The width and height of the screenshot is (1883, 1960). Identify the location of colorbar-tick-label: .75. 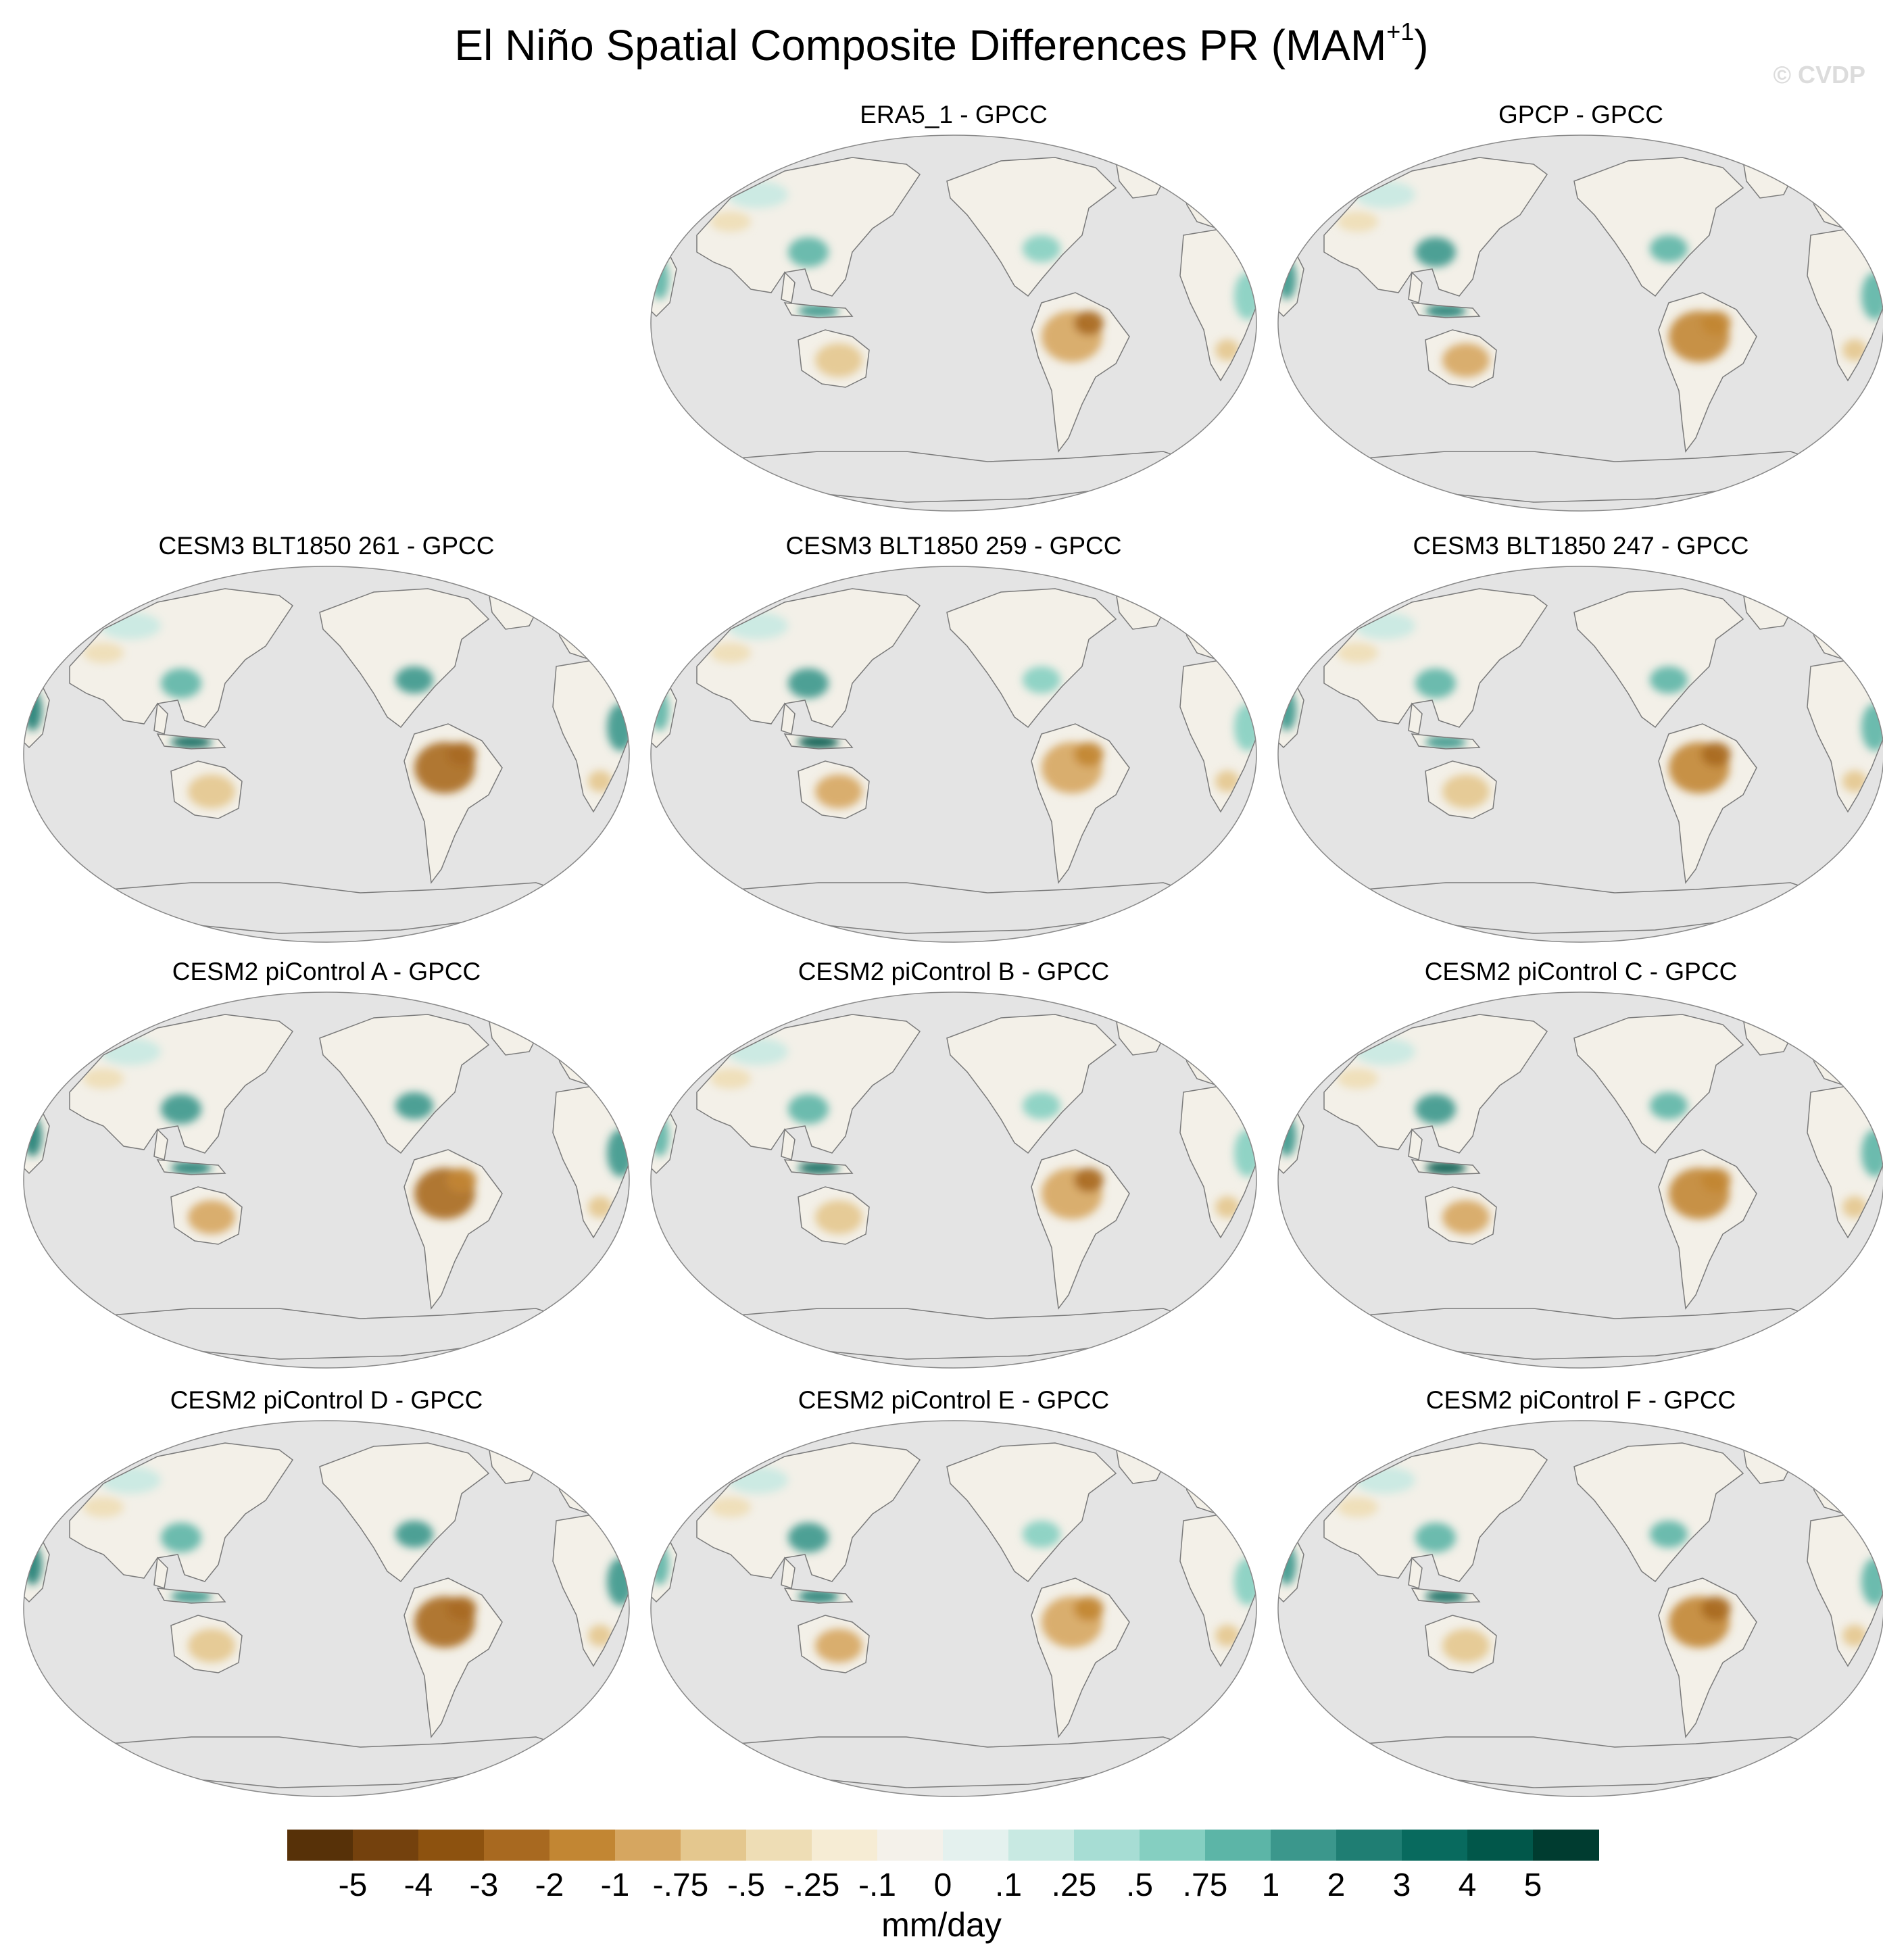
(1205, 1885).